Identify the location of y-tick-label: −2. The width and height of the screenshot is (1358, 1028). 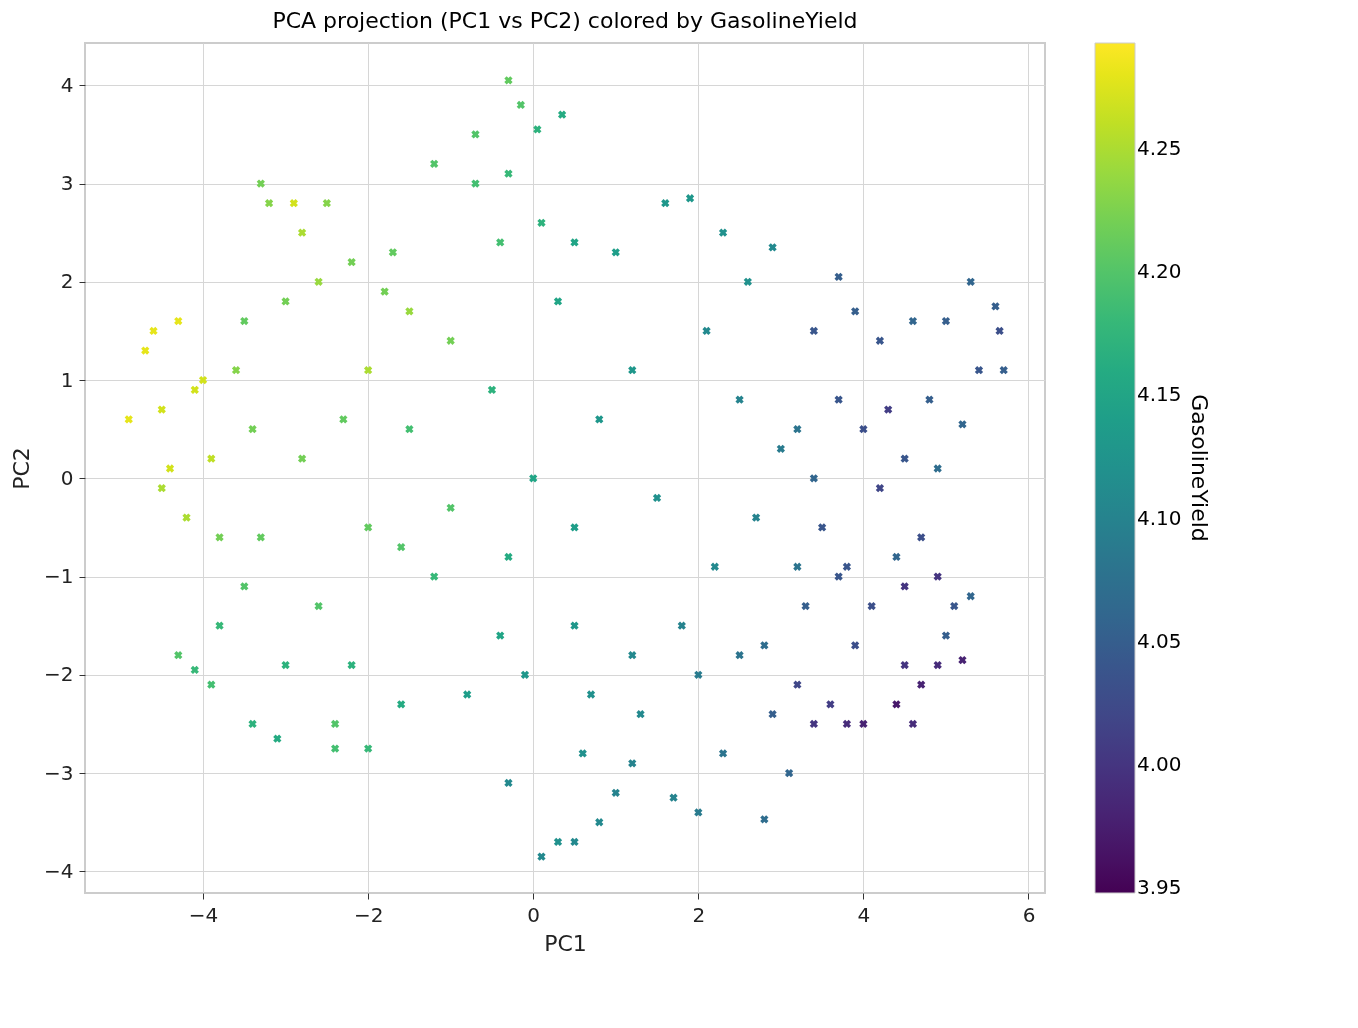
(59, 674).